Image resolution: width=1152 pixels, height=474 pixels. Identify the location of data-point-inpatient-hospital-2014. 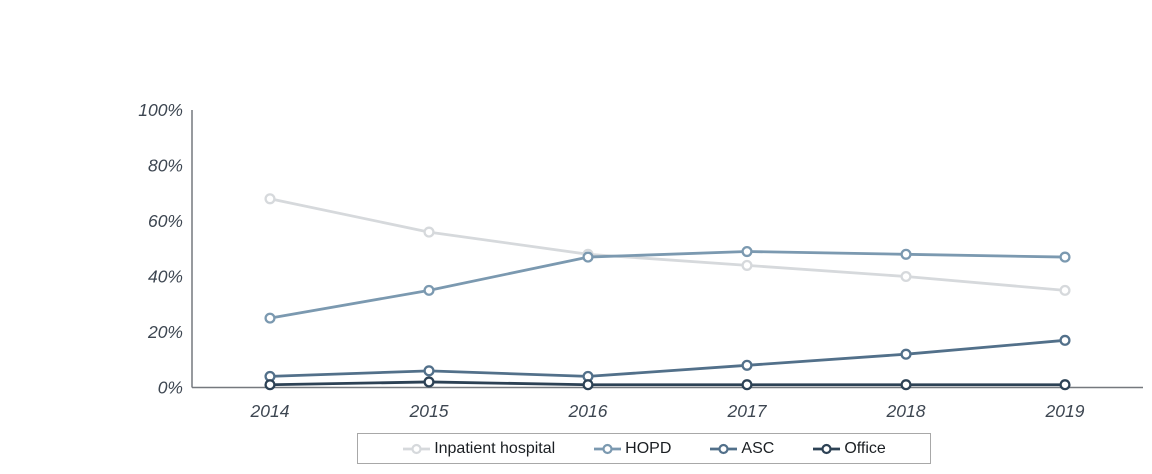
(270, 199).